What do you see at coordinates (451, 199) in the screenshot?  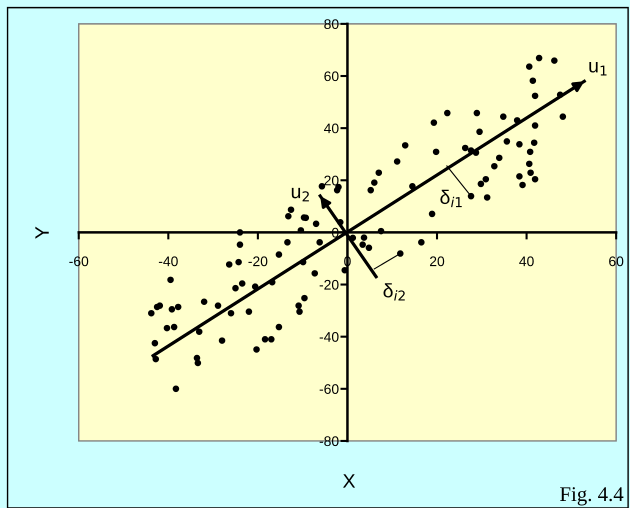 I see `annotation: δ$_{i1}$` at bounding box center [451, 199].